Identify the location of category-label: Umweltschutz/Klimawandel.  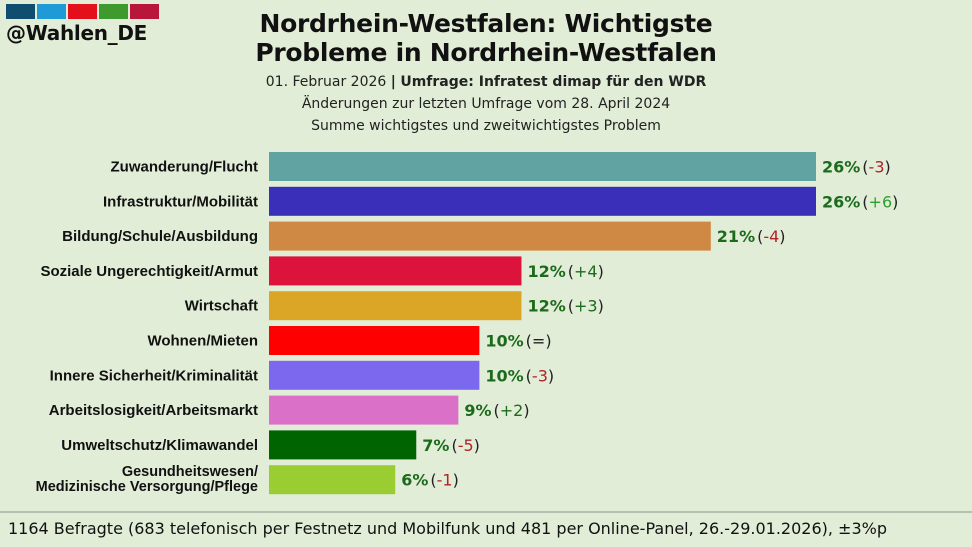
(159, 445).